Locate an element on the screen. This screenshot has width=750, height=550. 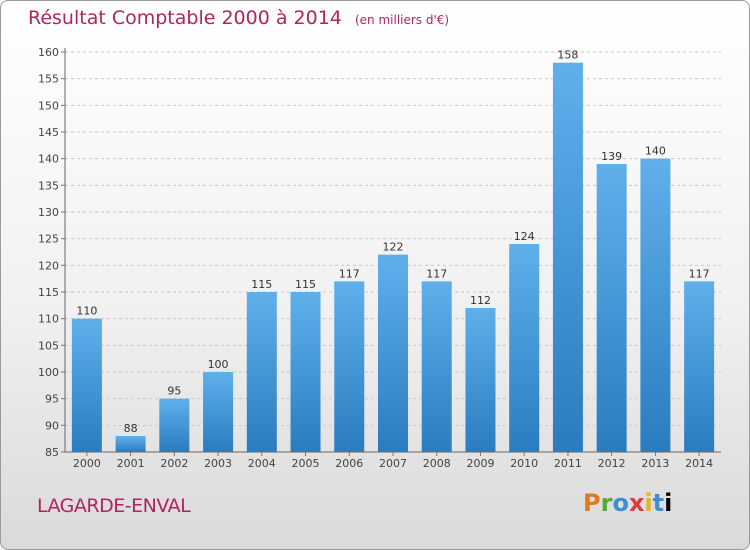
x-tick-label: 2005 is located at coordinates (306, 463).